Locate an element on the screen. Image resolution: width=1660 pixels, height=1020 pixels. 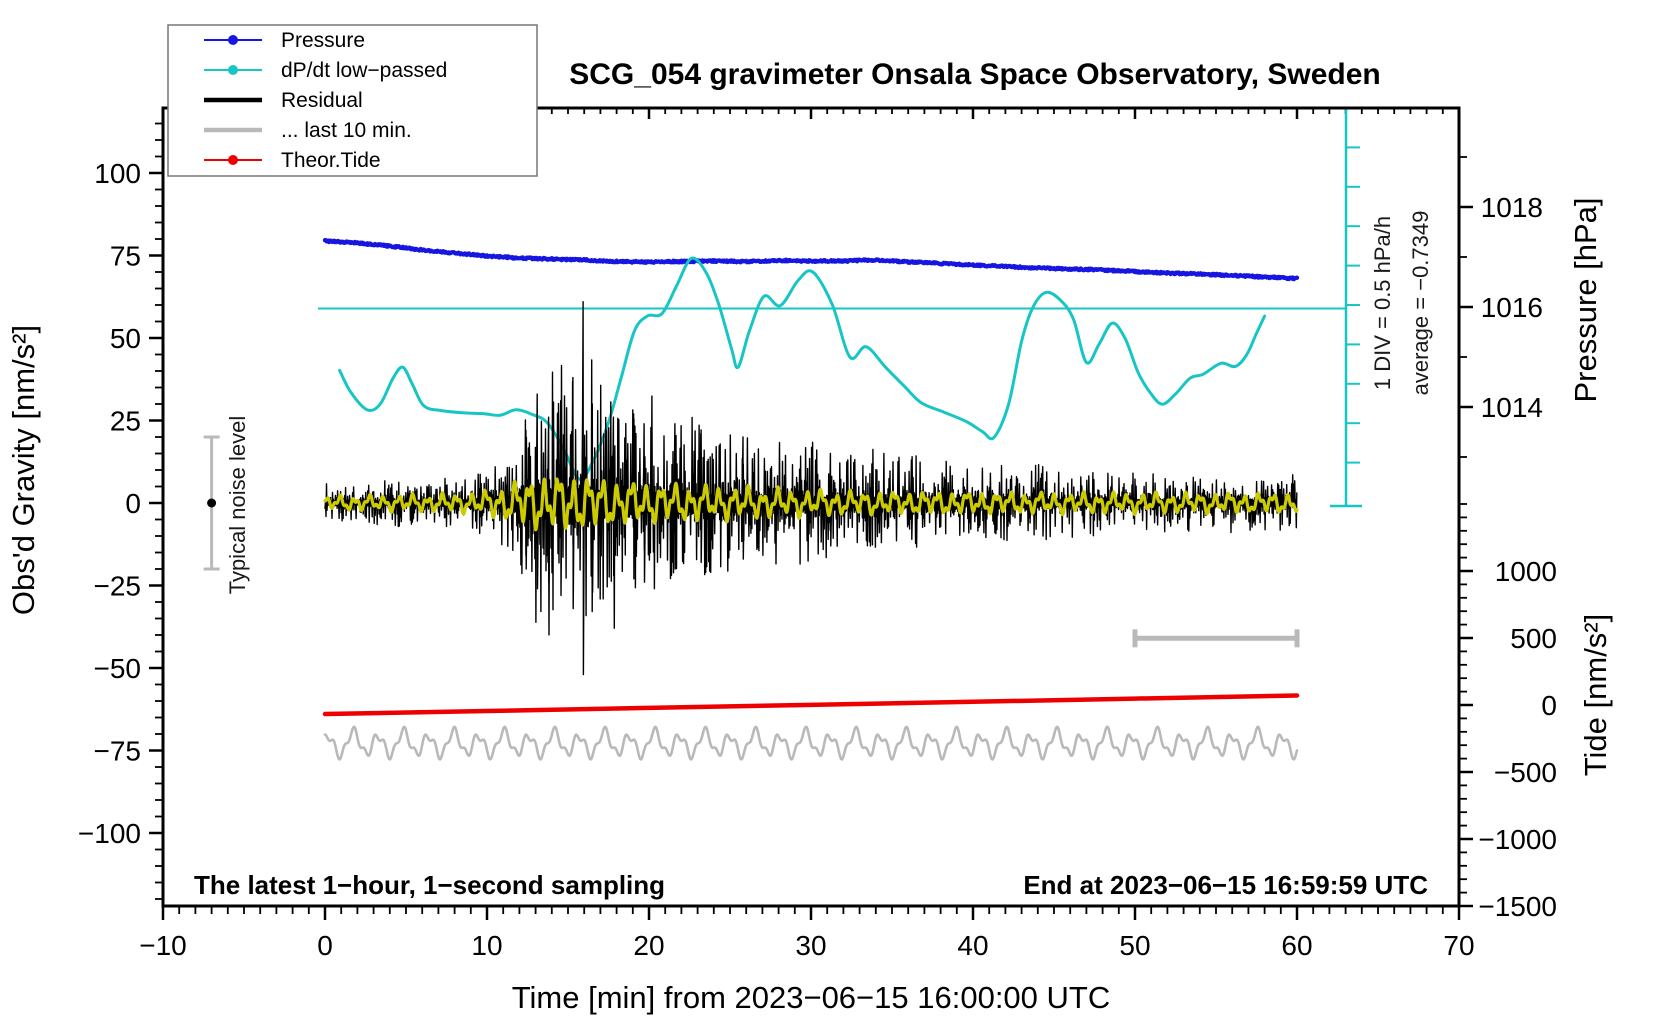
tick-label: 1018 is located at coordinates (1512, 207).